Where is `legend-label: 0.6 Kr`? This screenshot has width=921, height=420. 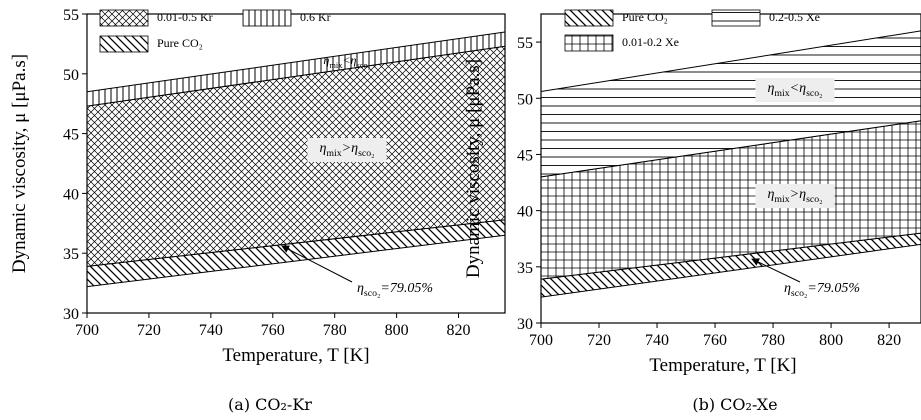 legend-label: 0.6 Kr is located at coordinates (315, 17).